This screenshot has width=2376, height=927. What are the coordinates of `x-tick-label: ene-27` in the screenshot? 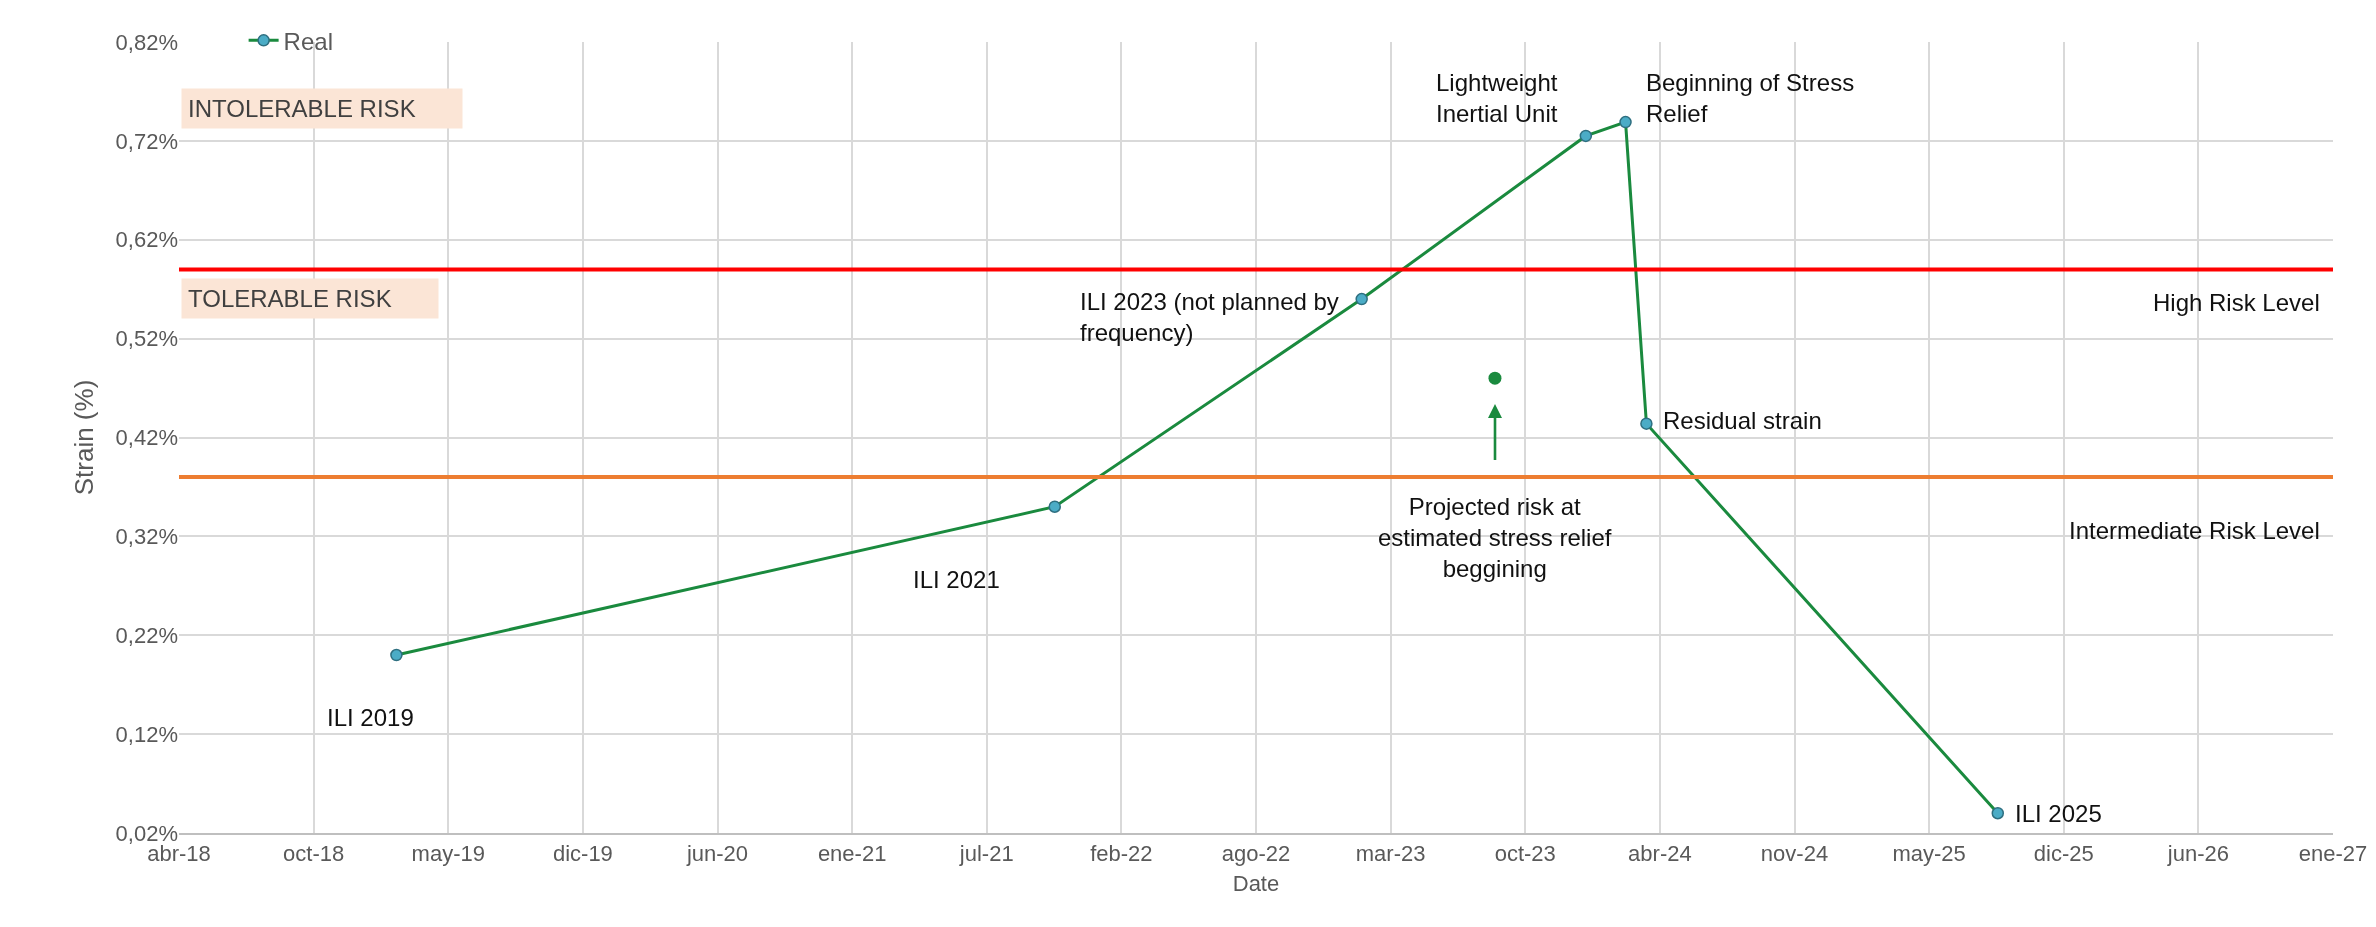 It's located at (2333, 854).